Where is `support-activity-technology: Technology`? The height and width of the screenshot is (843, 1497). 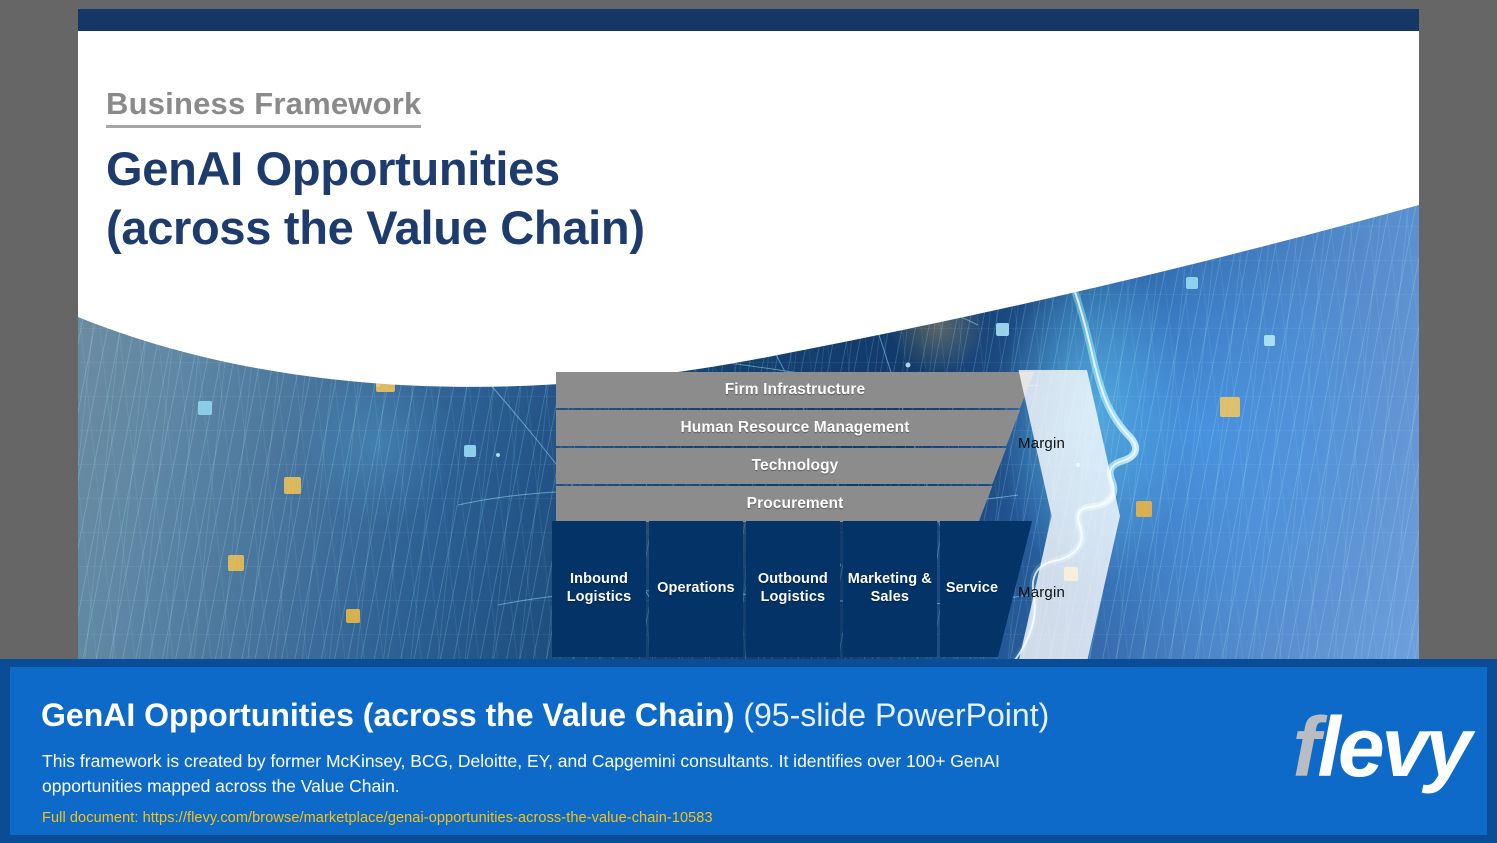
support-activity-technology: Technology is located at coordinates (781, 466).